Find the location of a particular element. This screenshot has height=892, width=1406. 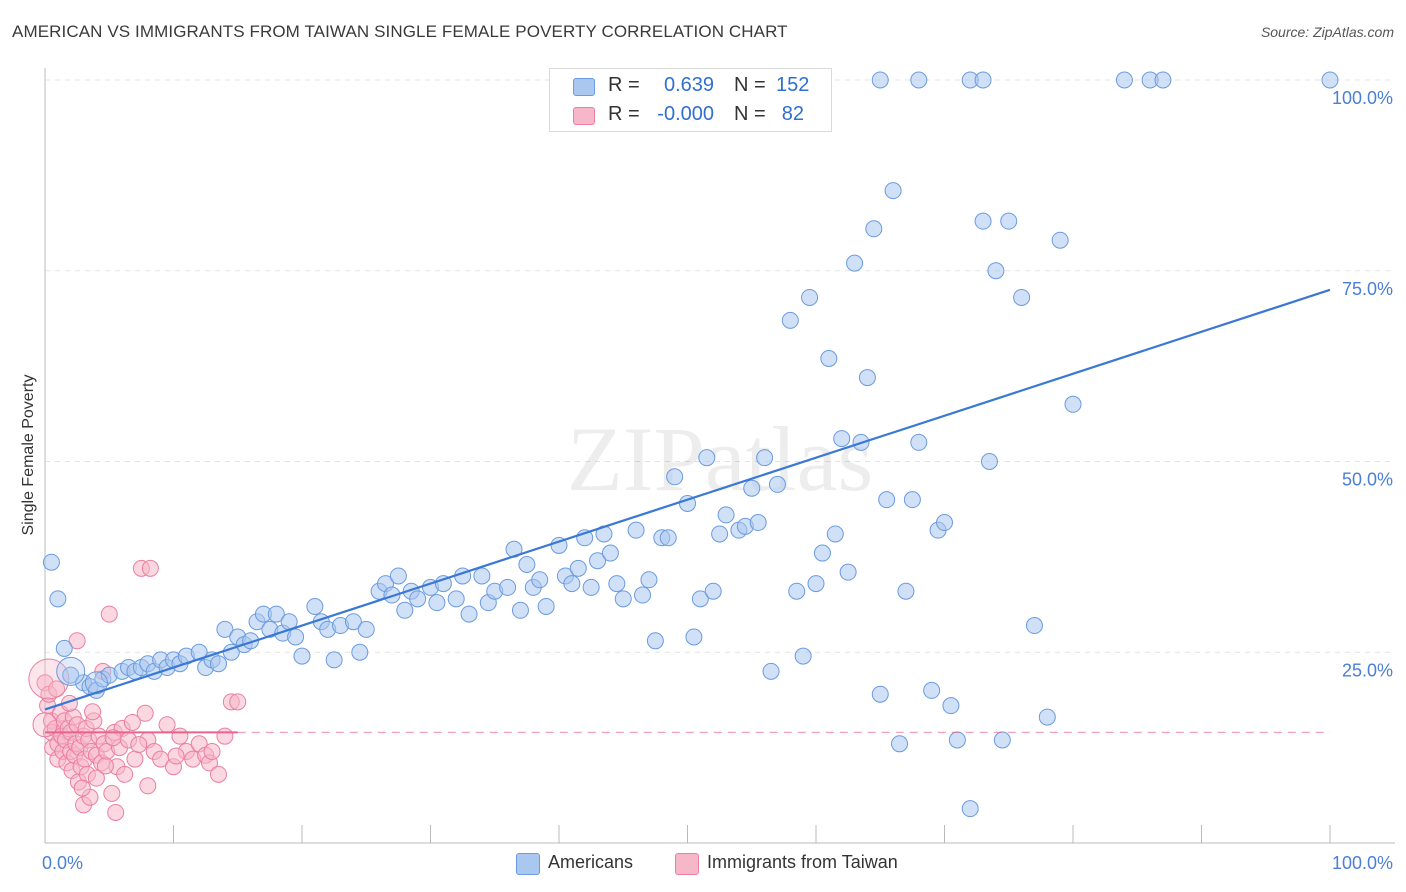

americans-point-cluster is located at coordinates (71, 671).